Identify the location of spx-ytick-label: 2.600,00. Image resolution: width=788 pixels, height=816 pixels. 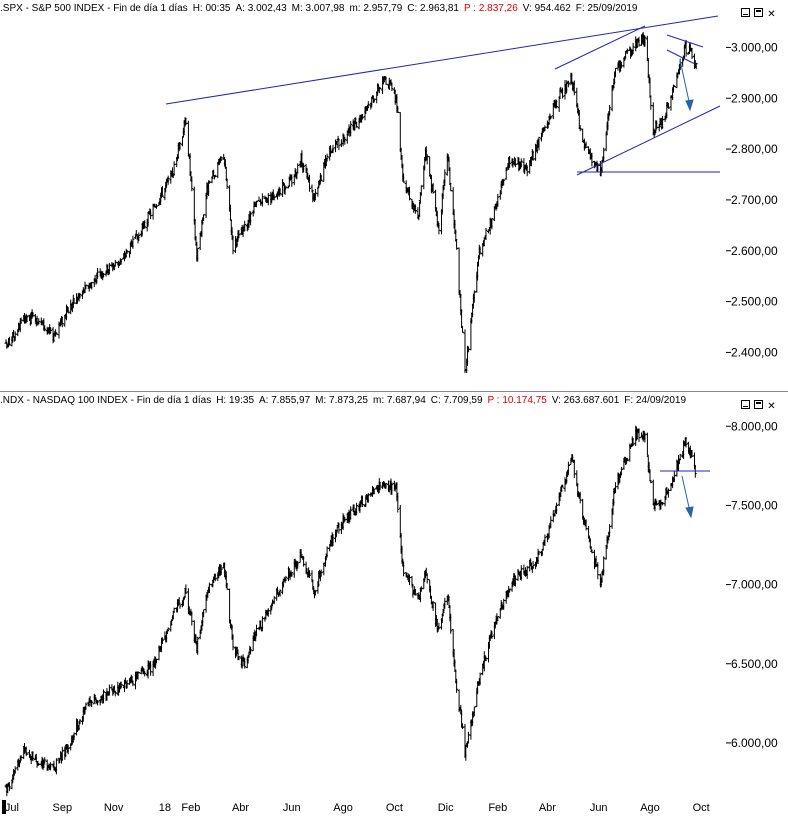
(754, 251).